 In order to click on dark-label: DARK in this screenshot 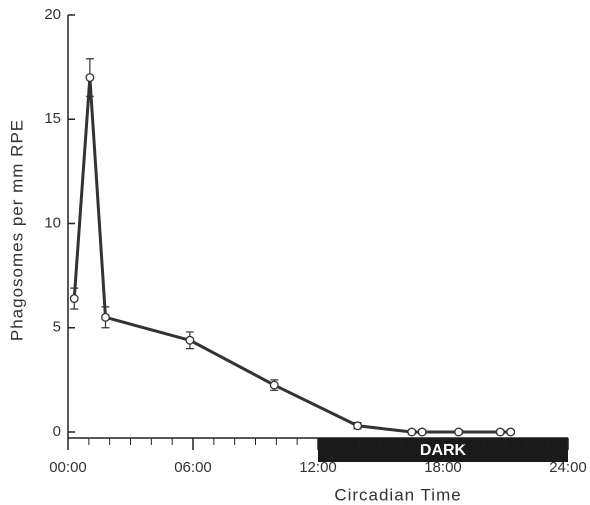, I will do `click(443, 450)`.